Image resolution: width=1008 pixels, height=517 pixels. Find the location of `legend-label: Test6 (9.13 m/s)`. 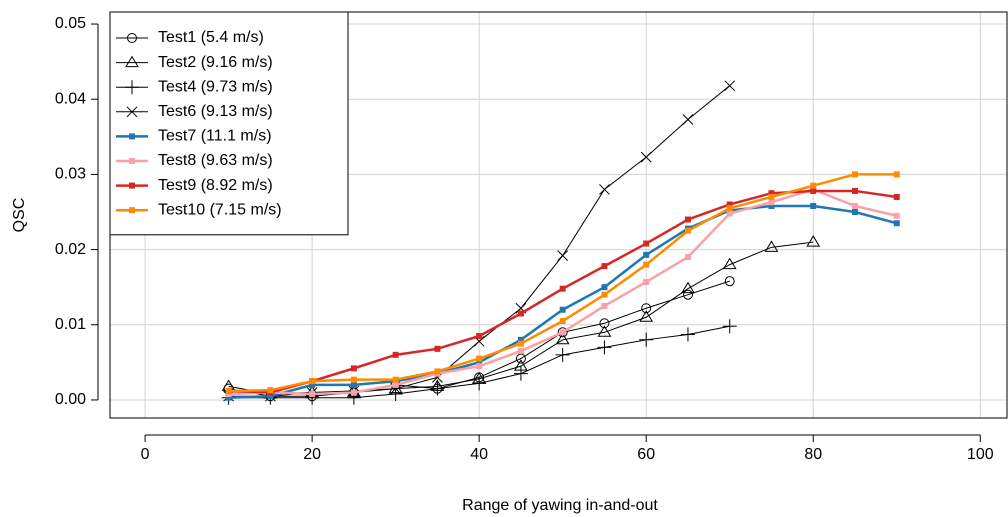

legend-label: Test6 (9.13 m/s) is located at coordinates (215, 111).